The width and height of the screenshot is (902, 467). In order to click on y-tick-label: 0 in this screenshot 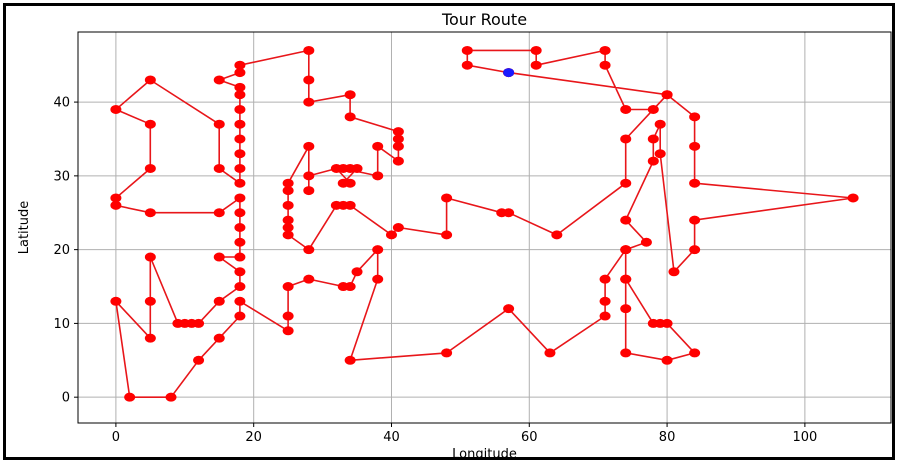, I will do `click(66, 398)`.